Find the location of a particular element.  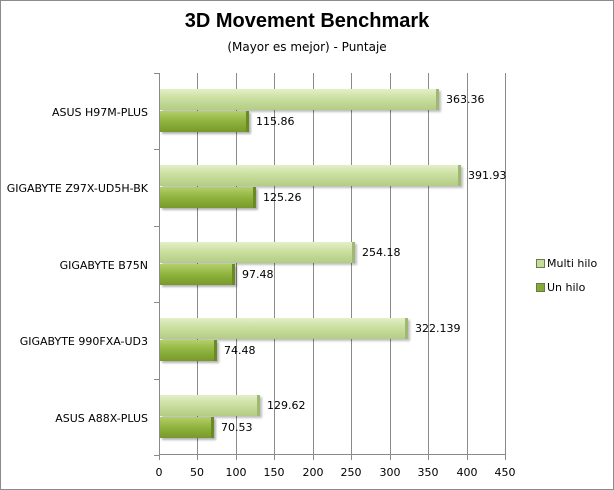

x-tick-label: 200 is located at coordinates (313, 472).